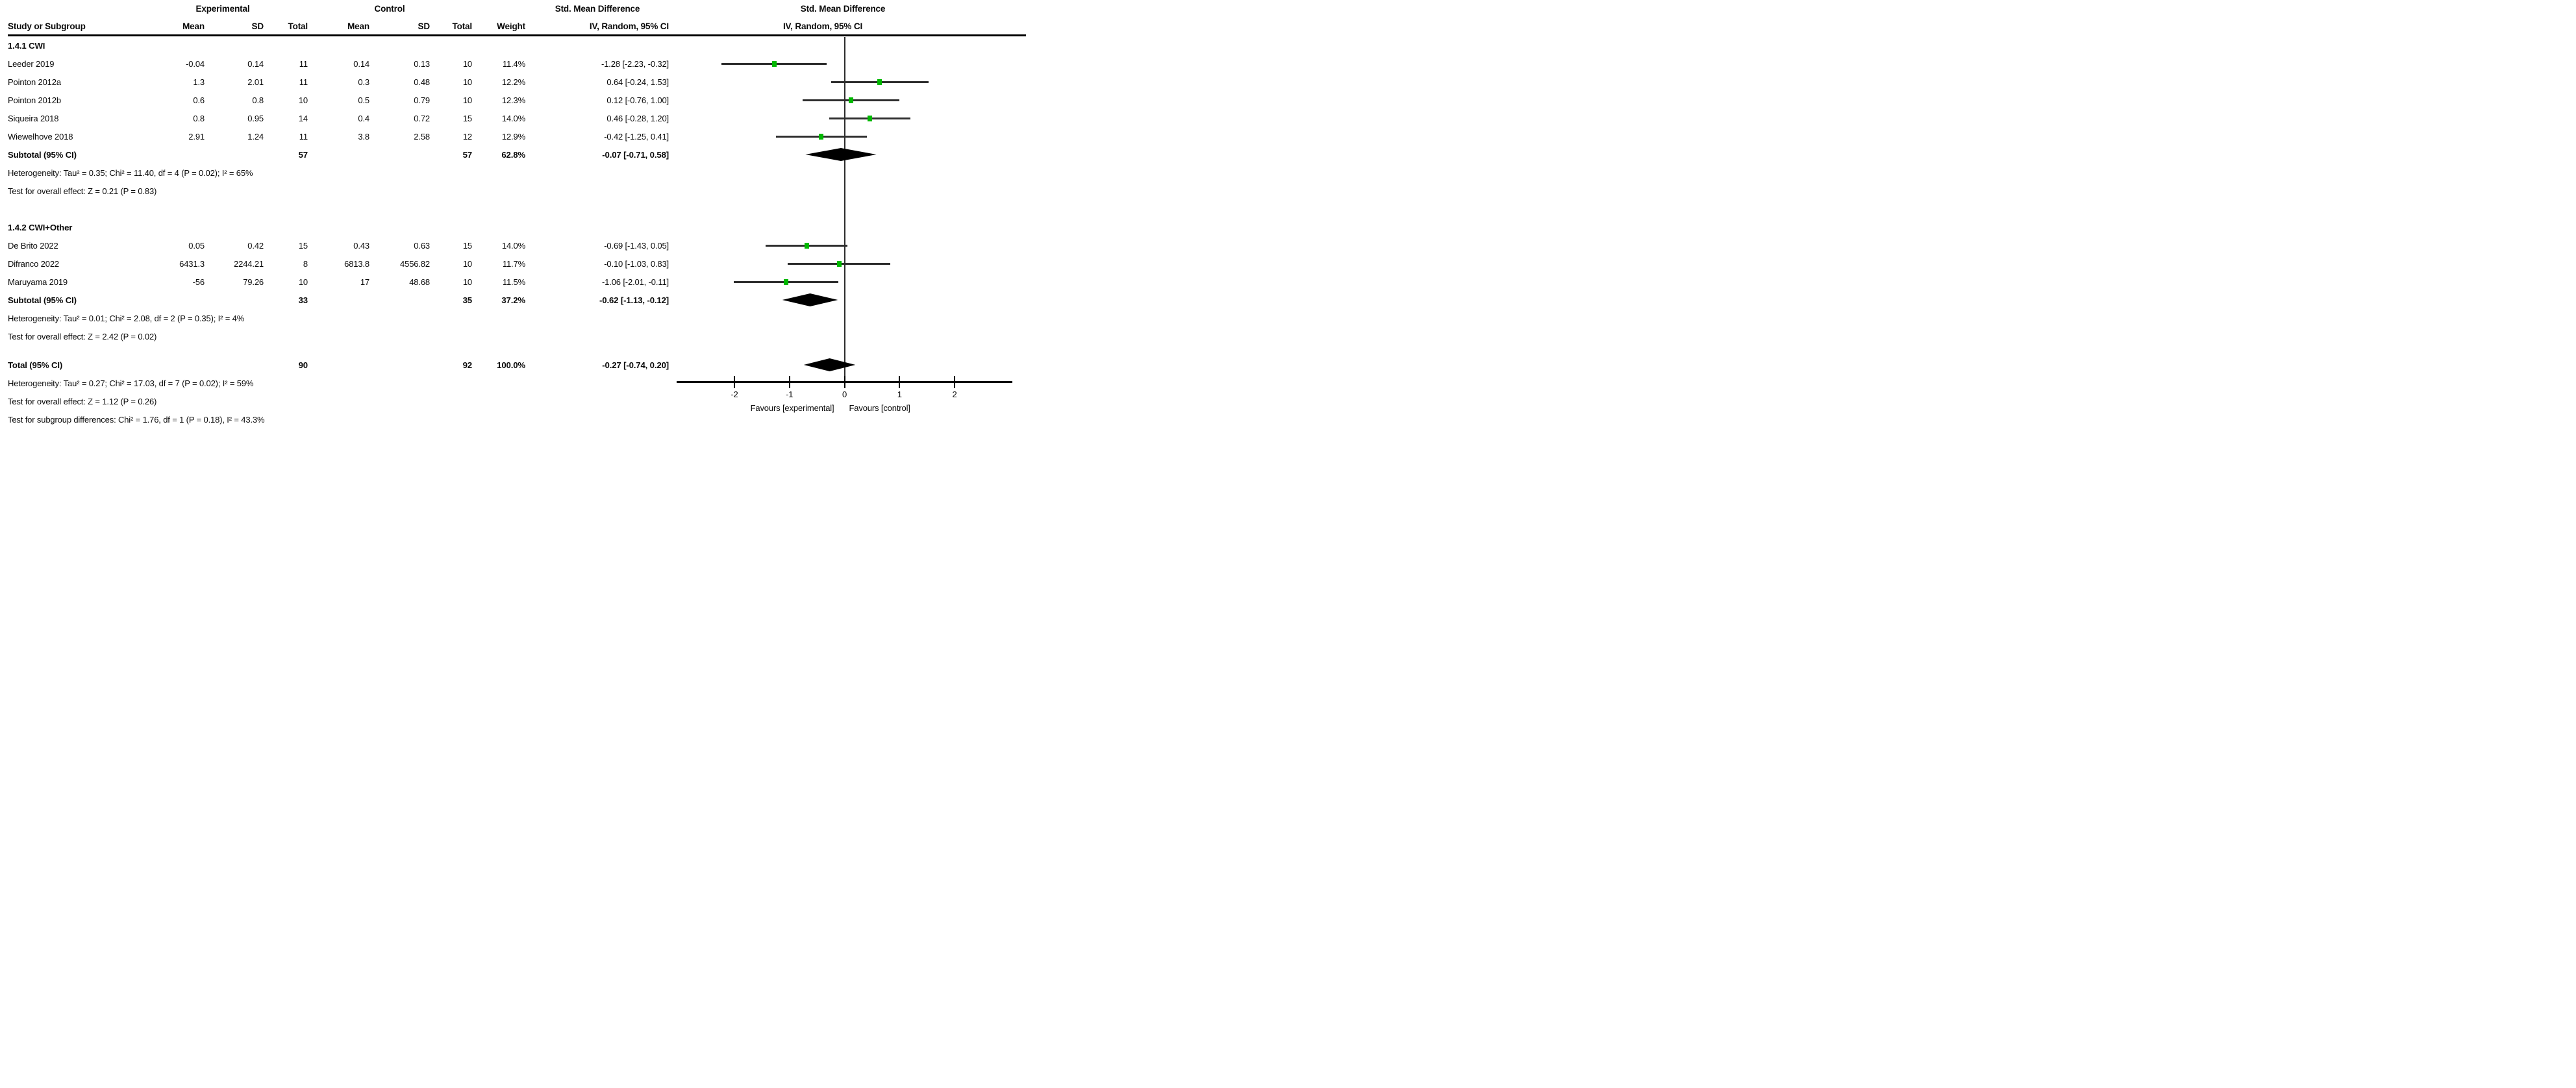 This screenshot has width=2576, height=1088. Describe the element at coordinates (334, 46) in the screenshot. I see `subgroup-header-row: 1.4.1 CWI` at that location.